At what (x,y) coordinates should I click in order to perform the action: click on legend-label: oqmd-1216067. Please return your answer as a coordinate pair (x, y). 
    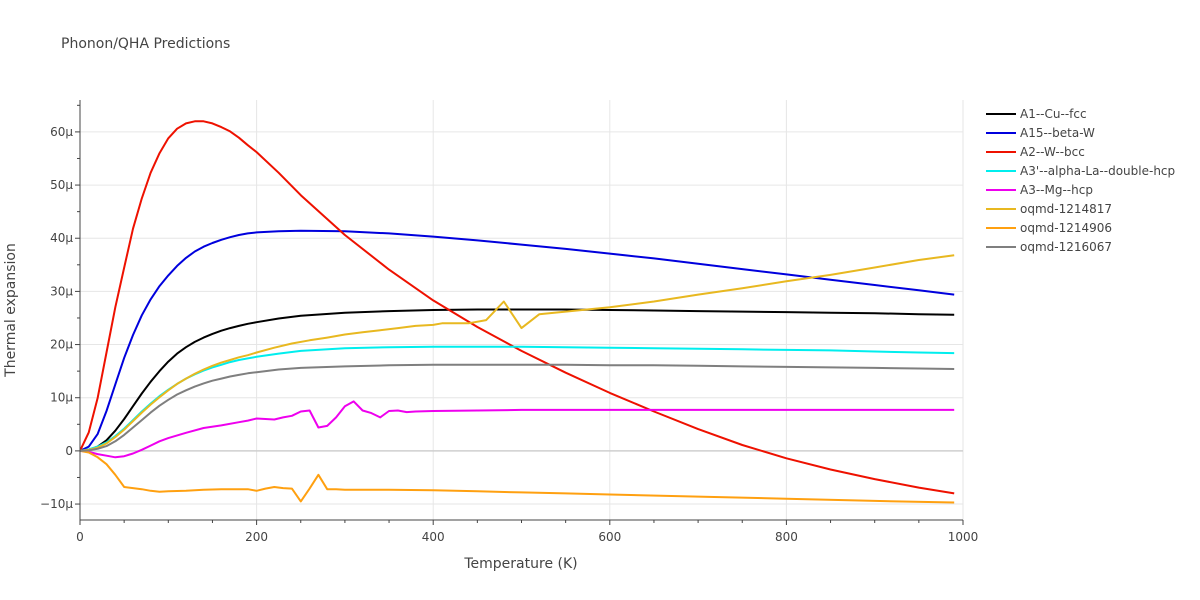
    Looking at the image, I should click on (1066, 247).